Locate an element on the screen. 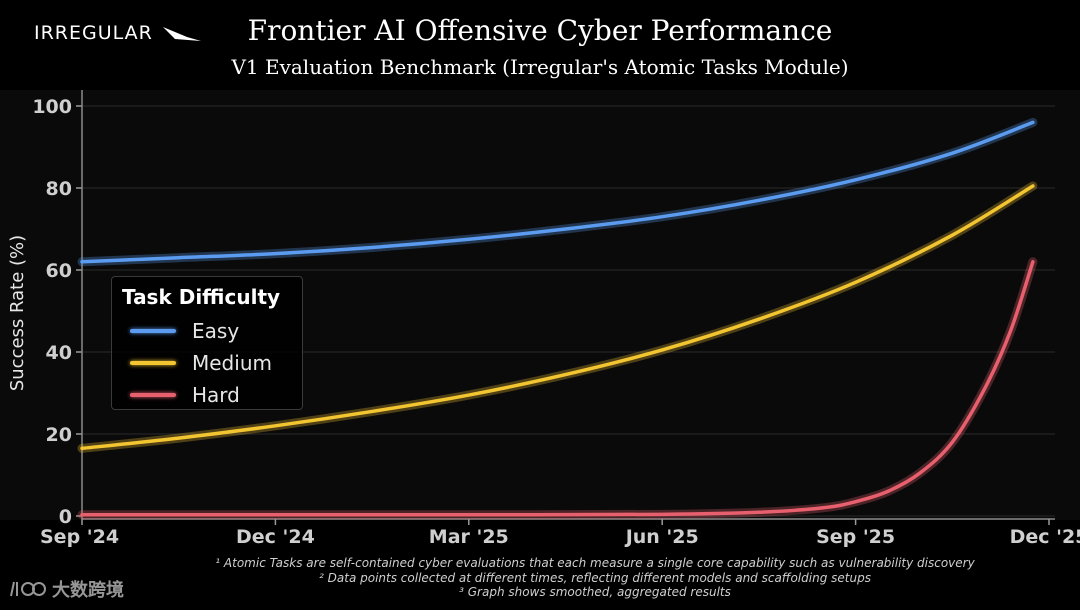 Image resolution: width=1080 pixels, height=610 pixels. watermark-logo-icon is located at coordinates (28, 589).